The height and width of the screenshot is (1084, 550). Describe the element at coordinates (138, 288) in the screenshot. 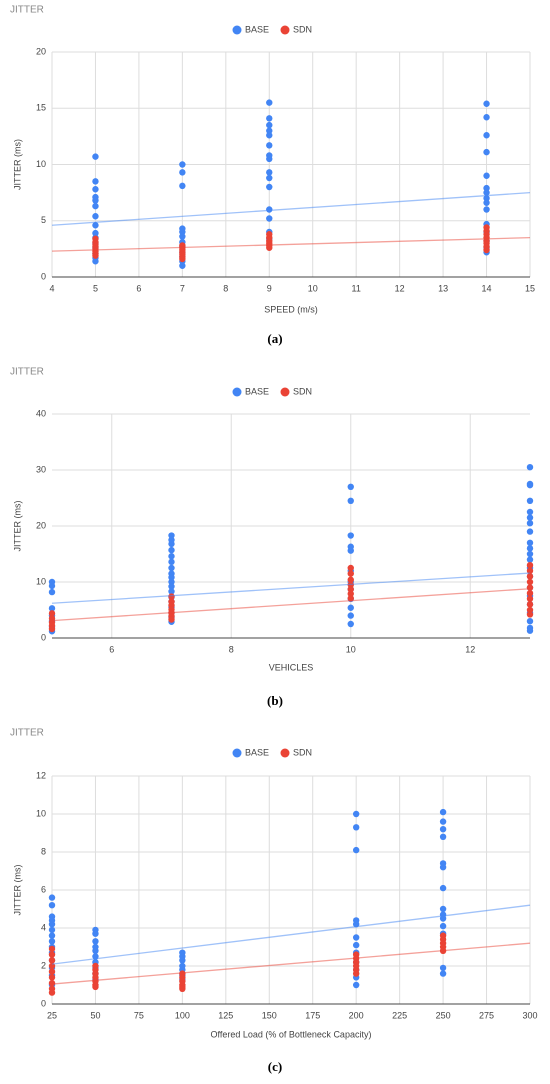

I see `x-tick-label: 6` at that location.